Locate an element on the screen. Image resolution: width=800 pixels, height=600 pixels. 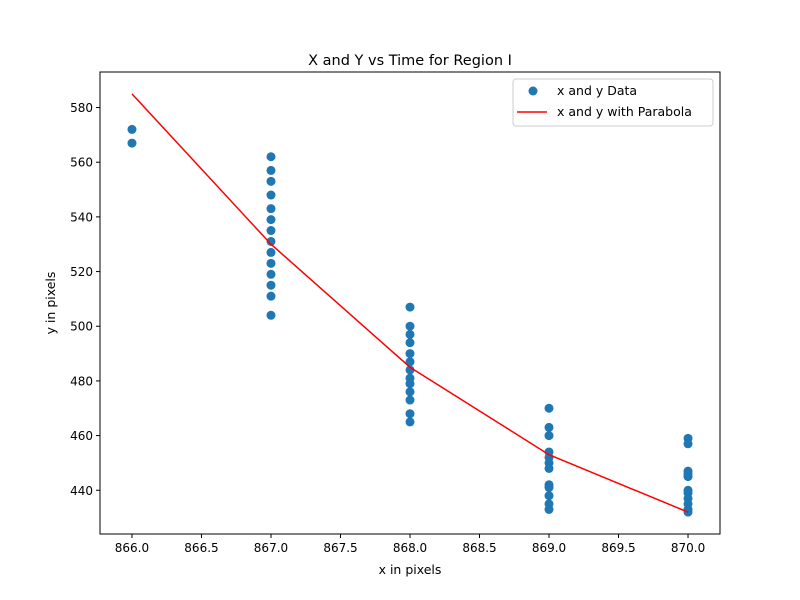
x-axis-label: x in pixels is located at coordinates (410, 569).